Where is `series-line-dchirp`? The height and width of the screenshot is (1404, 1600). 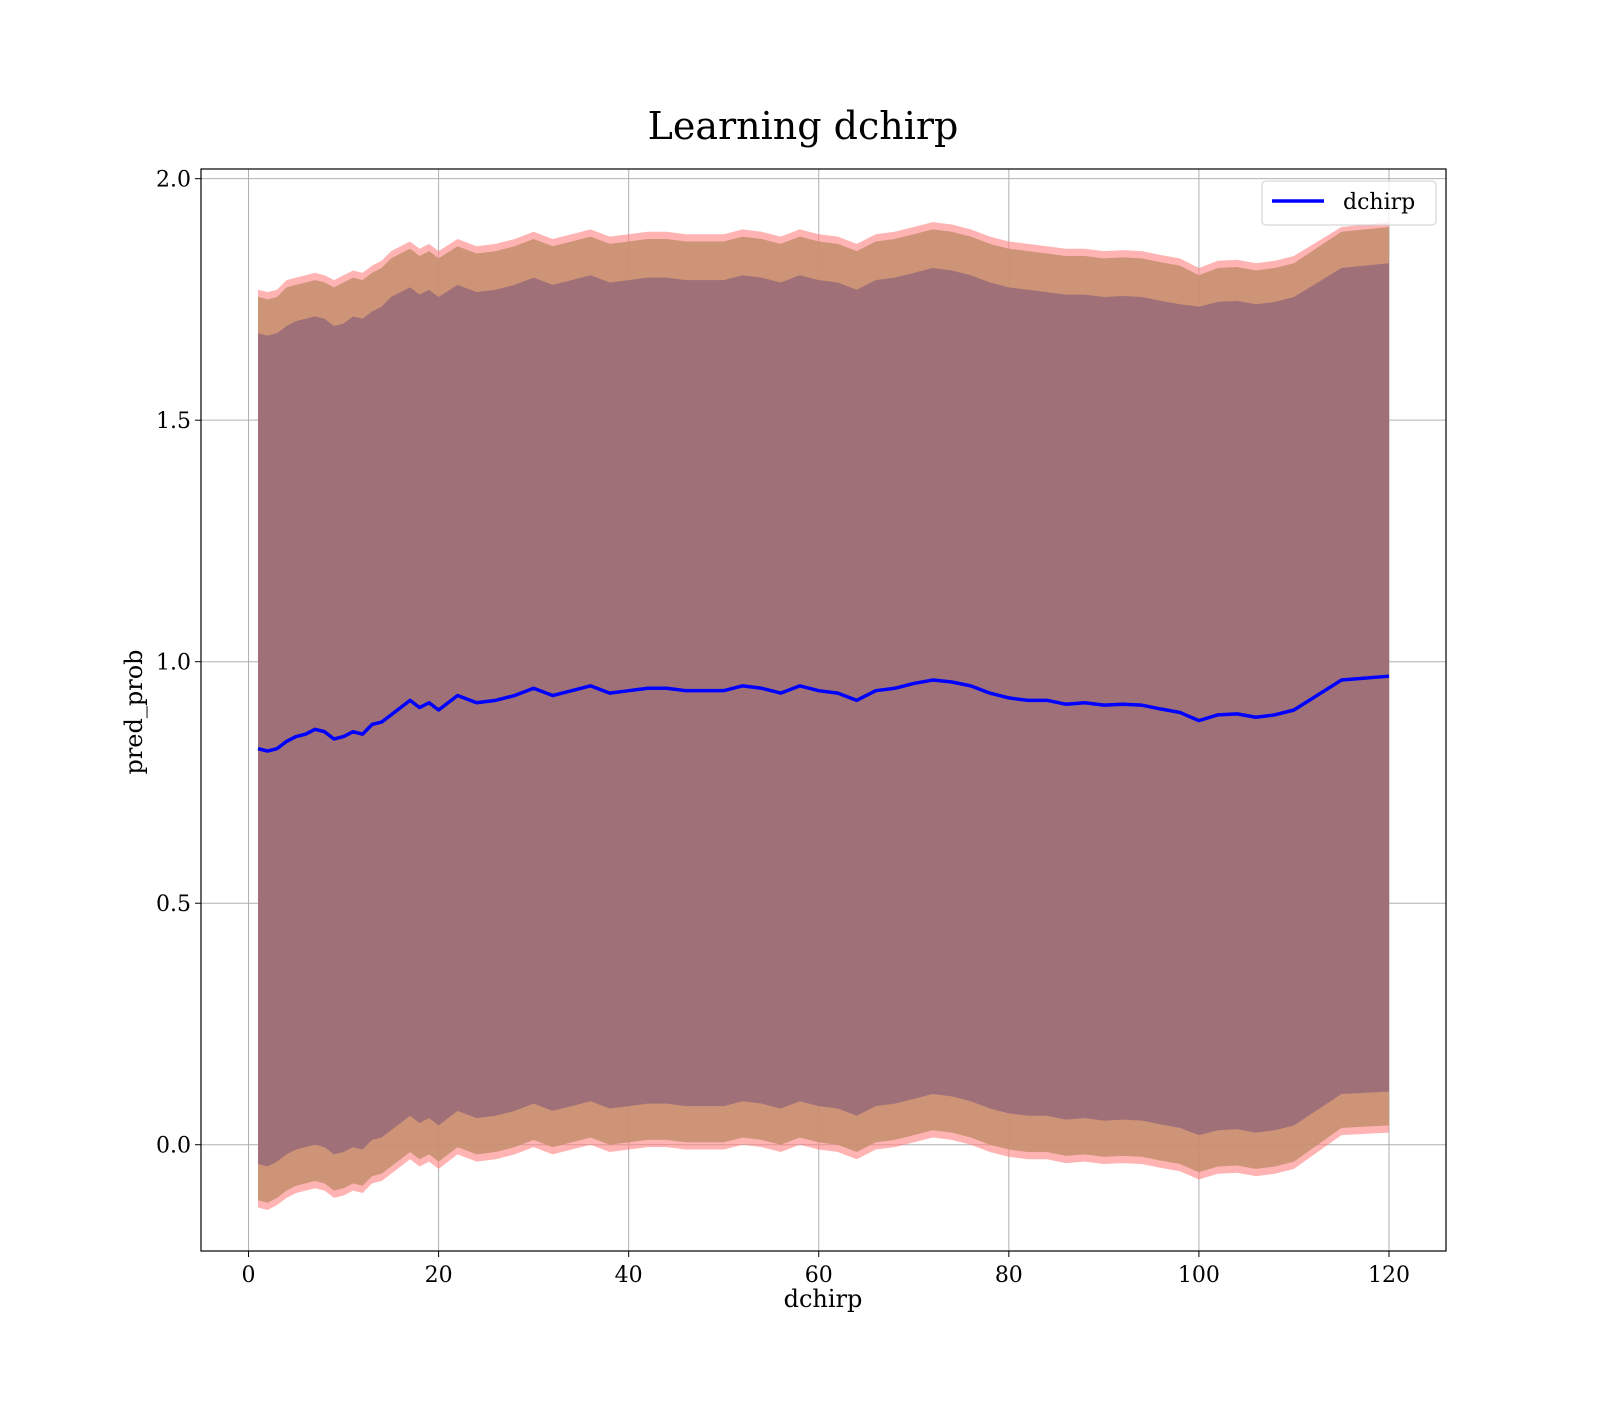 series-line-dchirp is located at coordinates (823, 713).